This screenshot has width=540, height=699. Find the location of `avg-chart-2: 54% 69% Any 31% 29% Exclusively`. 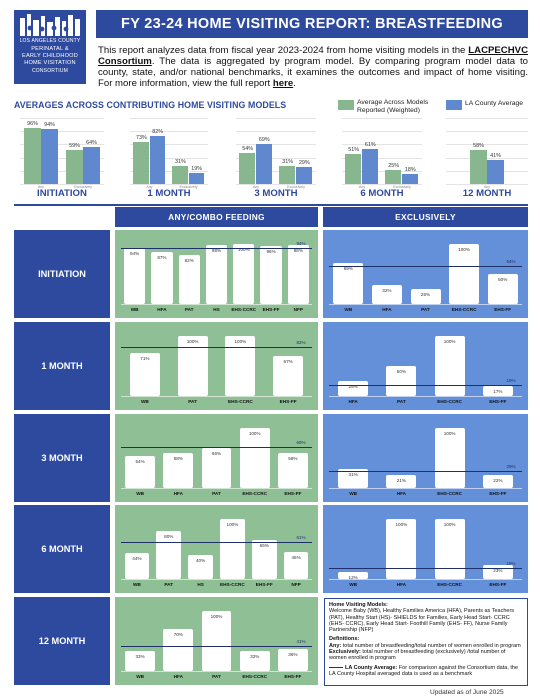

avg-chart-2: 54% 69% Any 31% 29% Exclusively is located at coordinates (276, 153).